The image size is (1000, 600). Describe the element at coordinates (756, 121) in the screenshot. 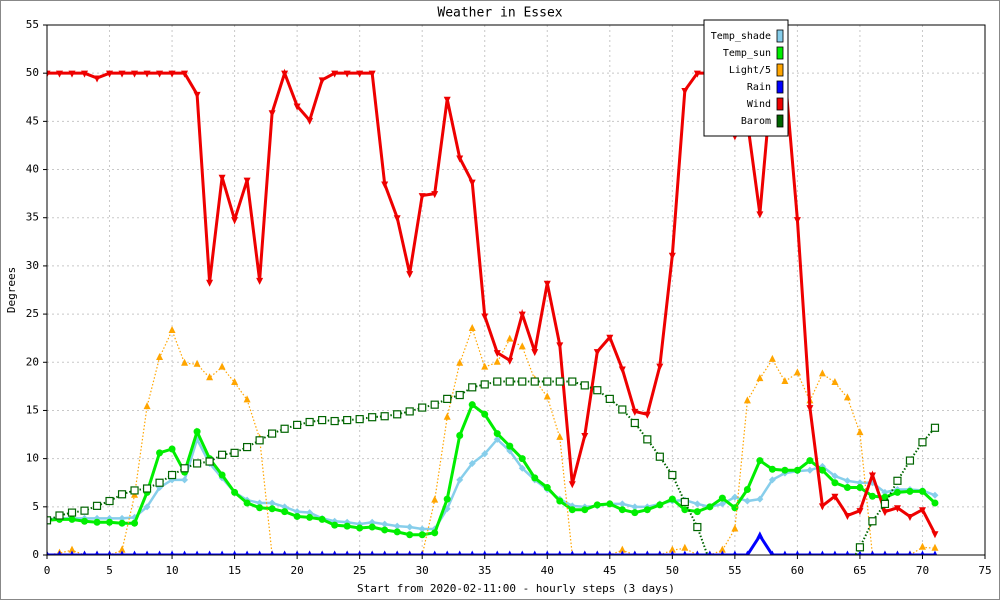

I see `legend-label: Barom` at that location.